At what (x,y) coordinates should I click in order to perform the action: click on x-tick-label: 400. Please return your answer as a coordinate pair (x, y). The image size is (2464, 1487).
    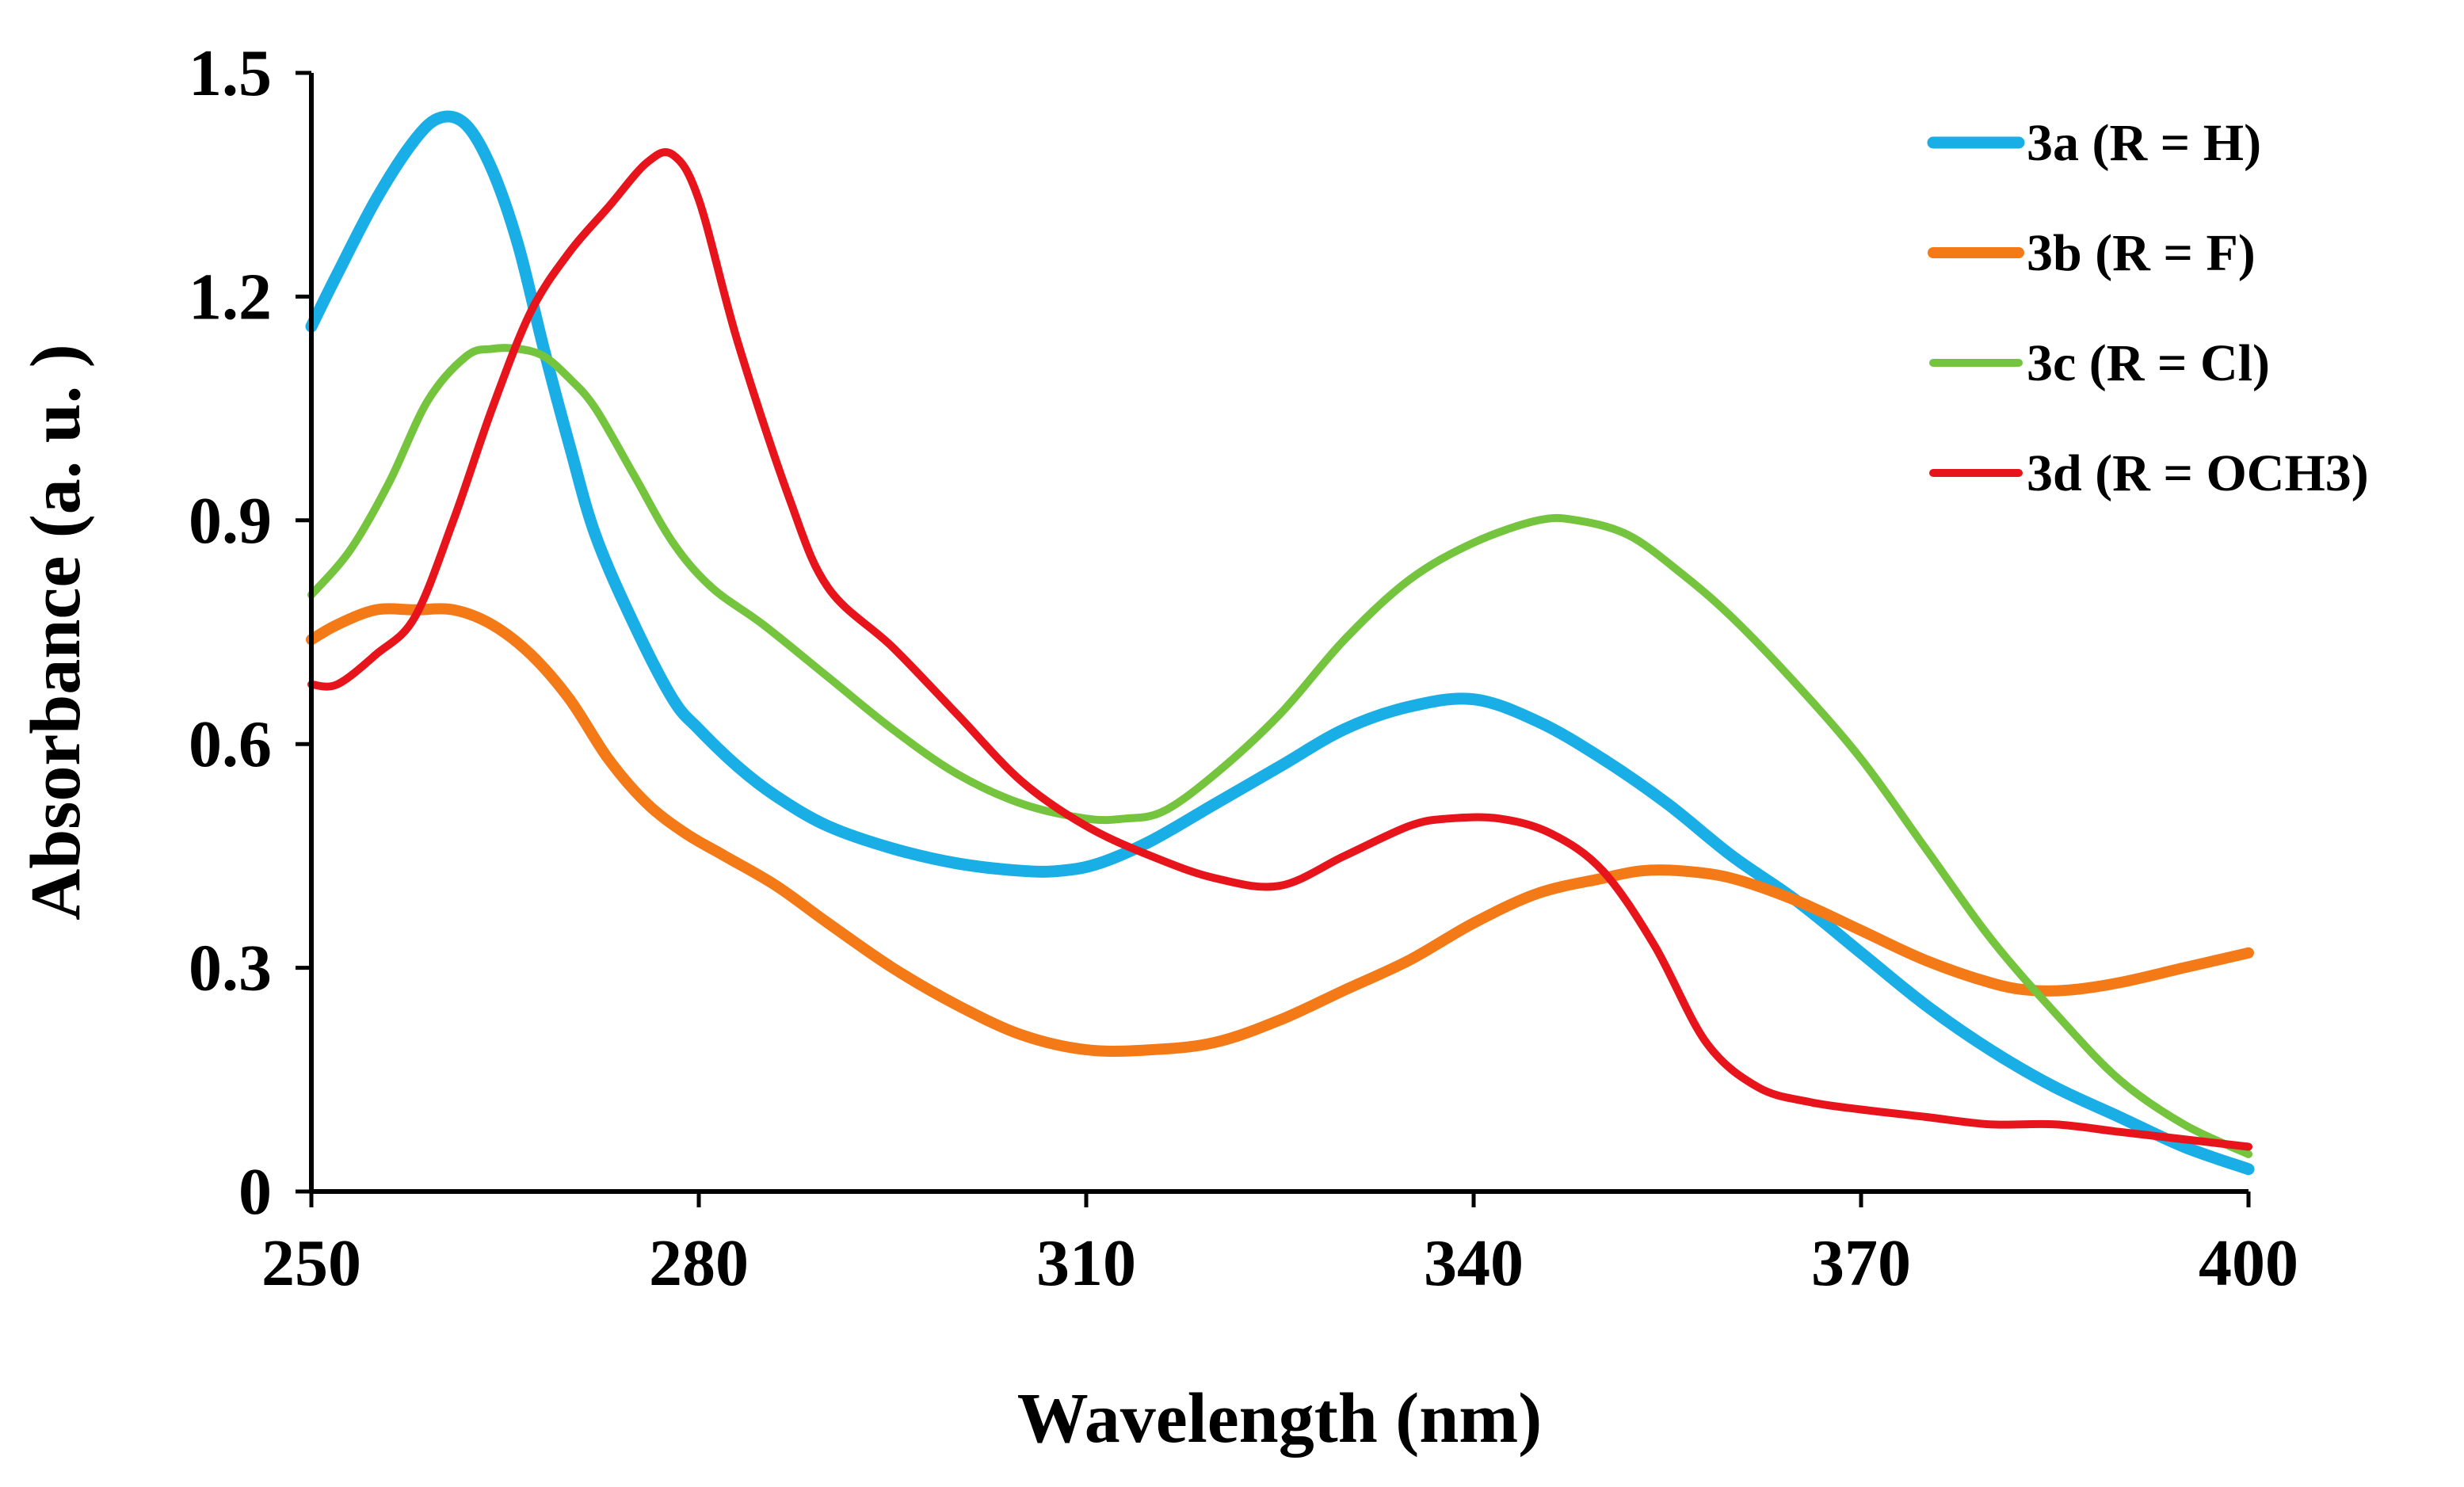
    Looking at the image, I should click on (2248, 1263).